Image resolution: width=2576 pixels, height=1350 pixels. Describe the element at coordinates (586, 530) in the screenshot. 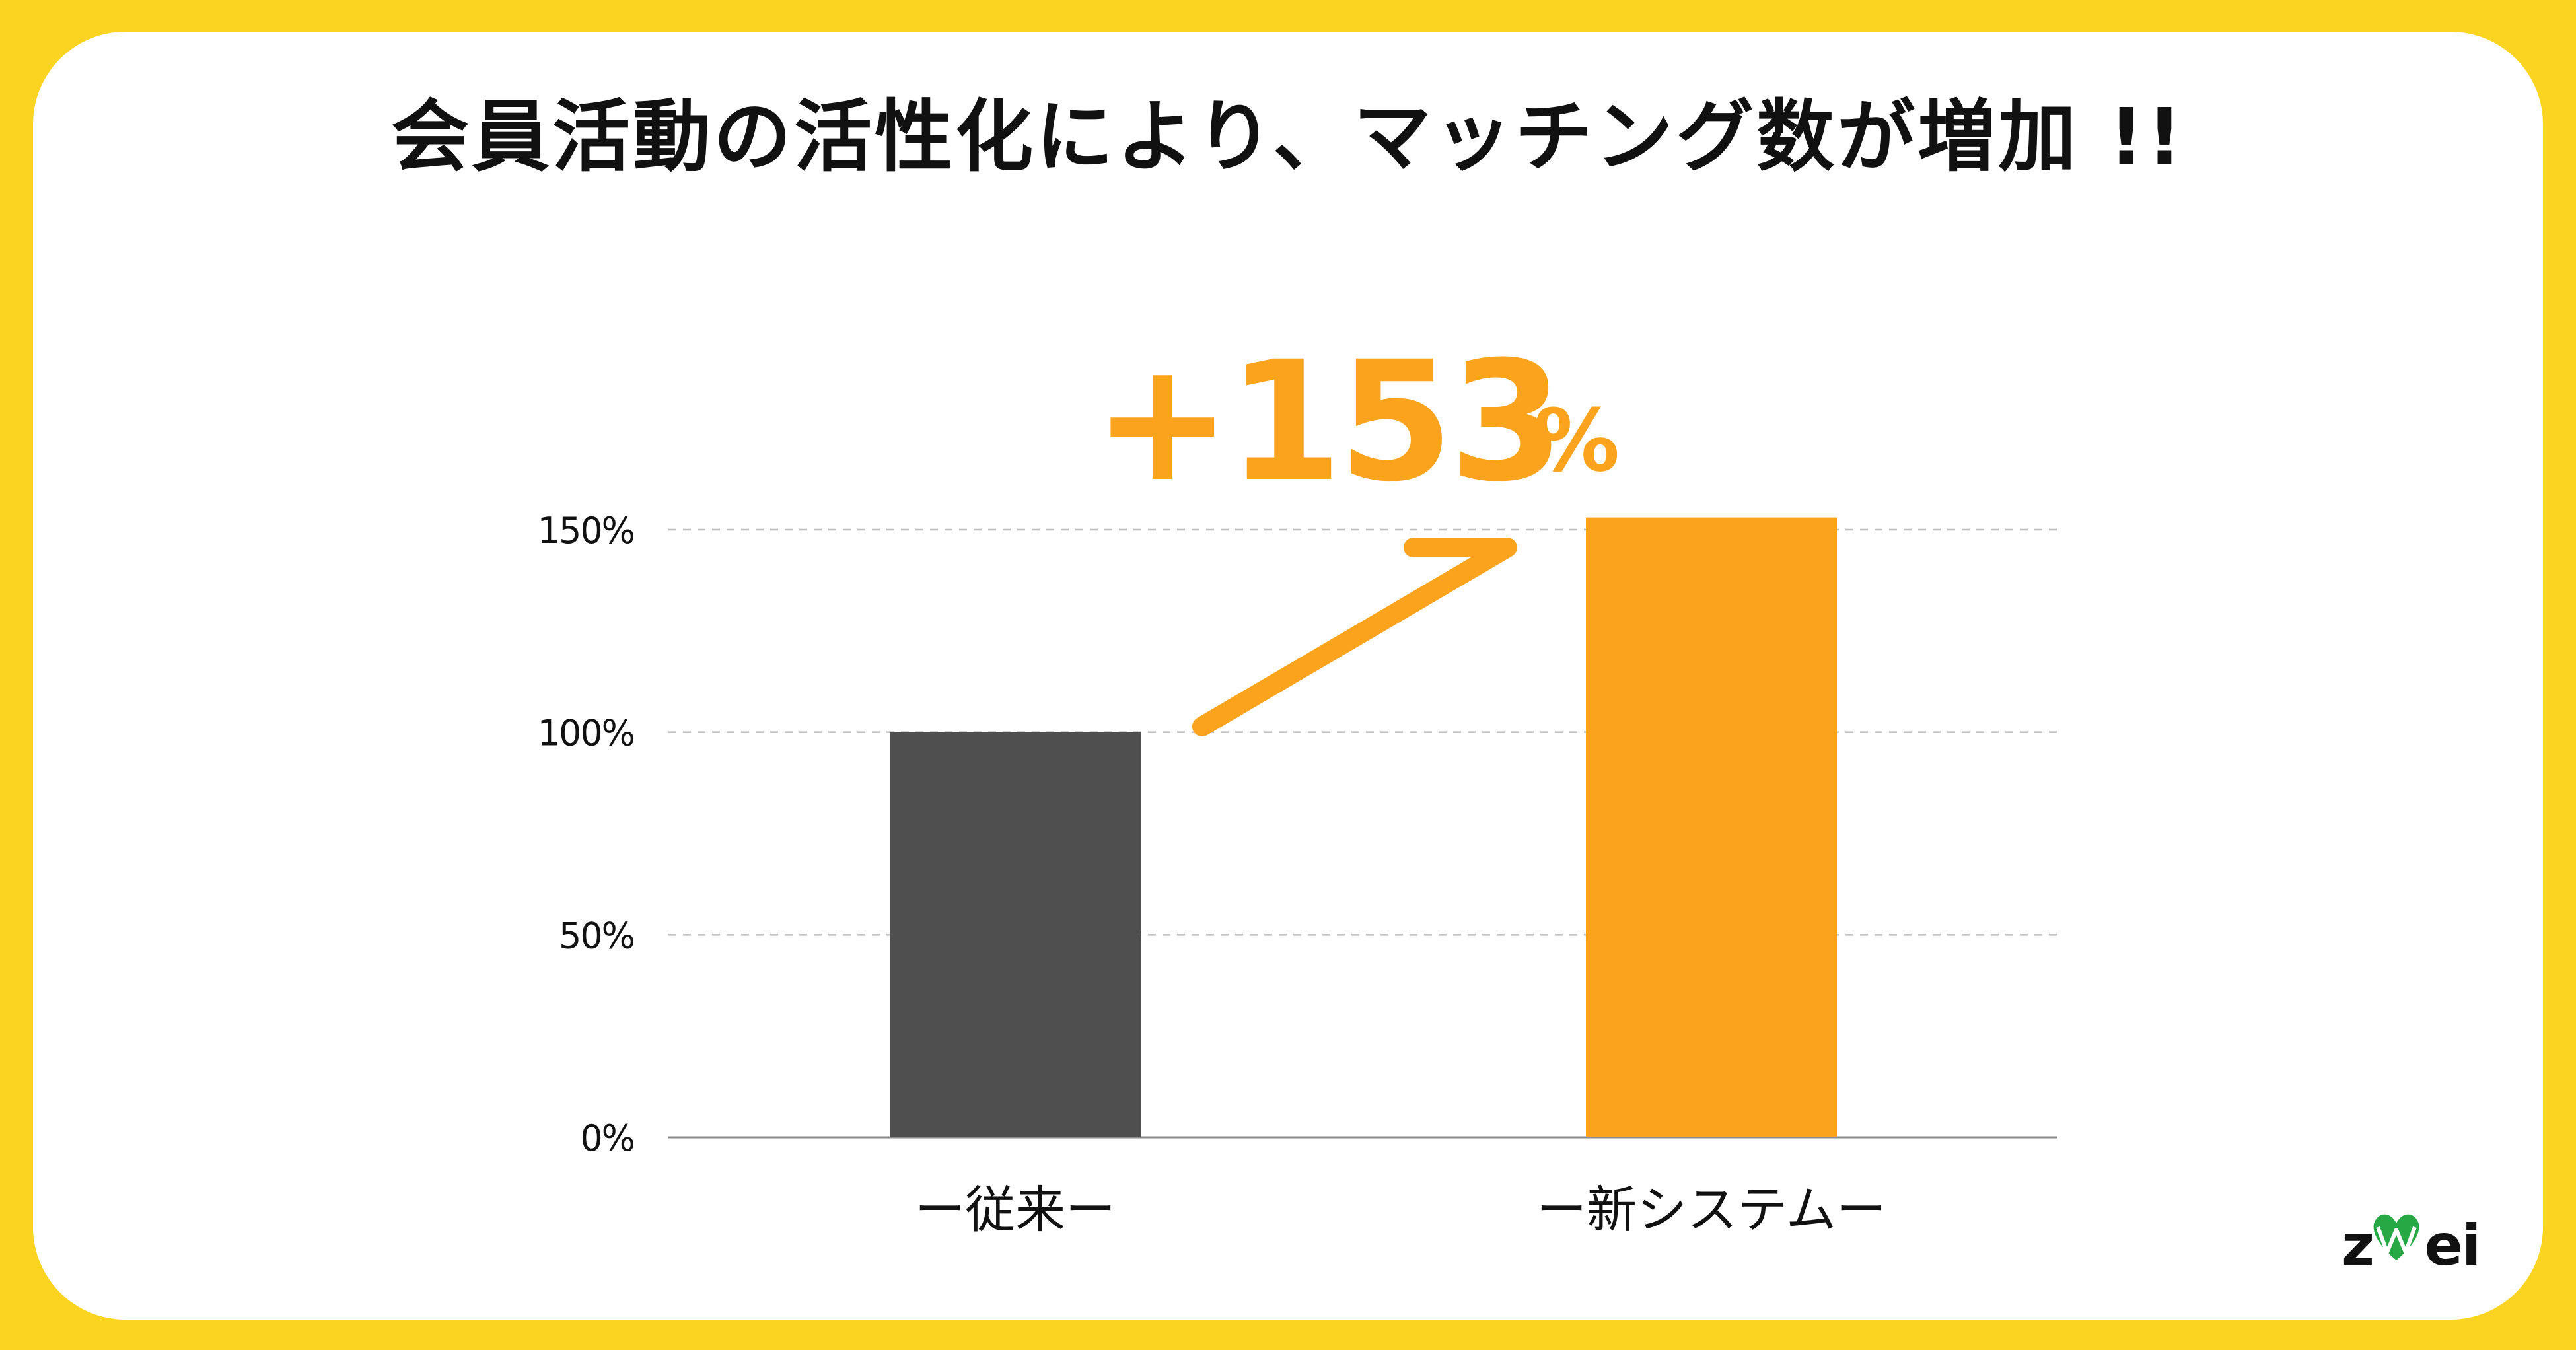

I see `y-tick-label: 150%` at that location.